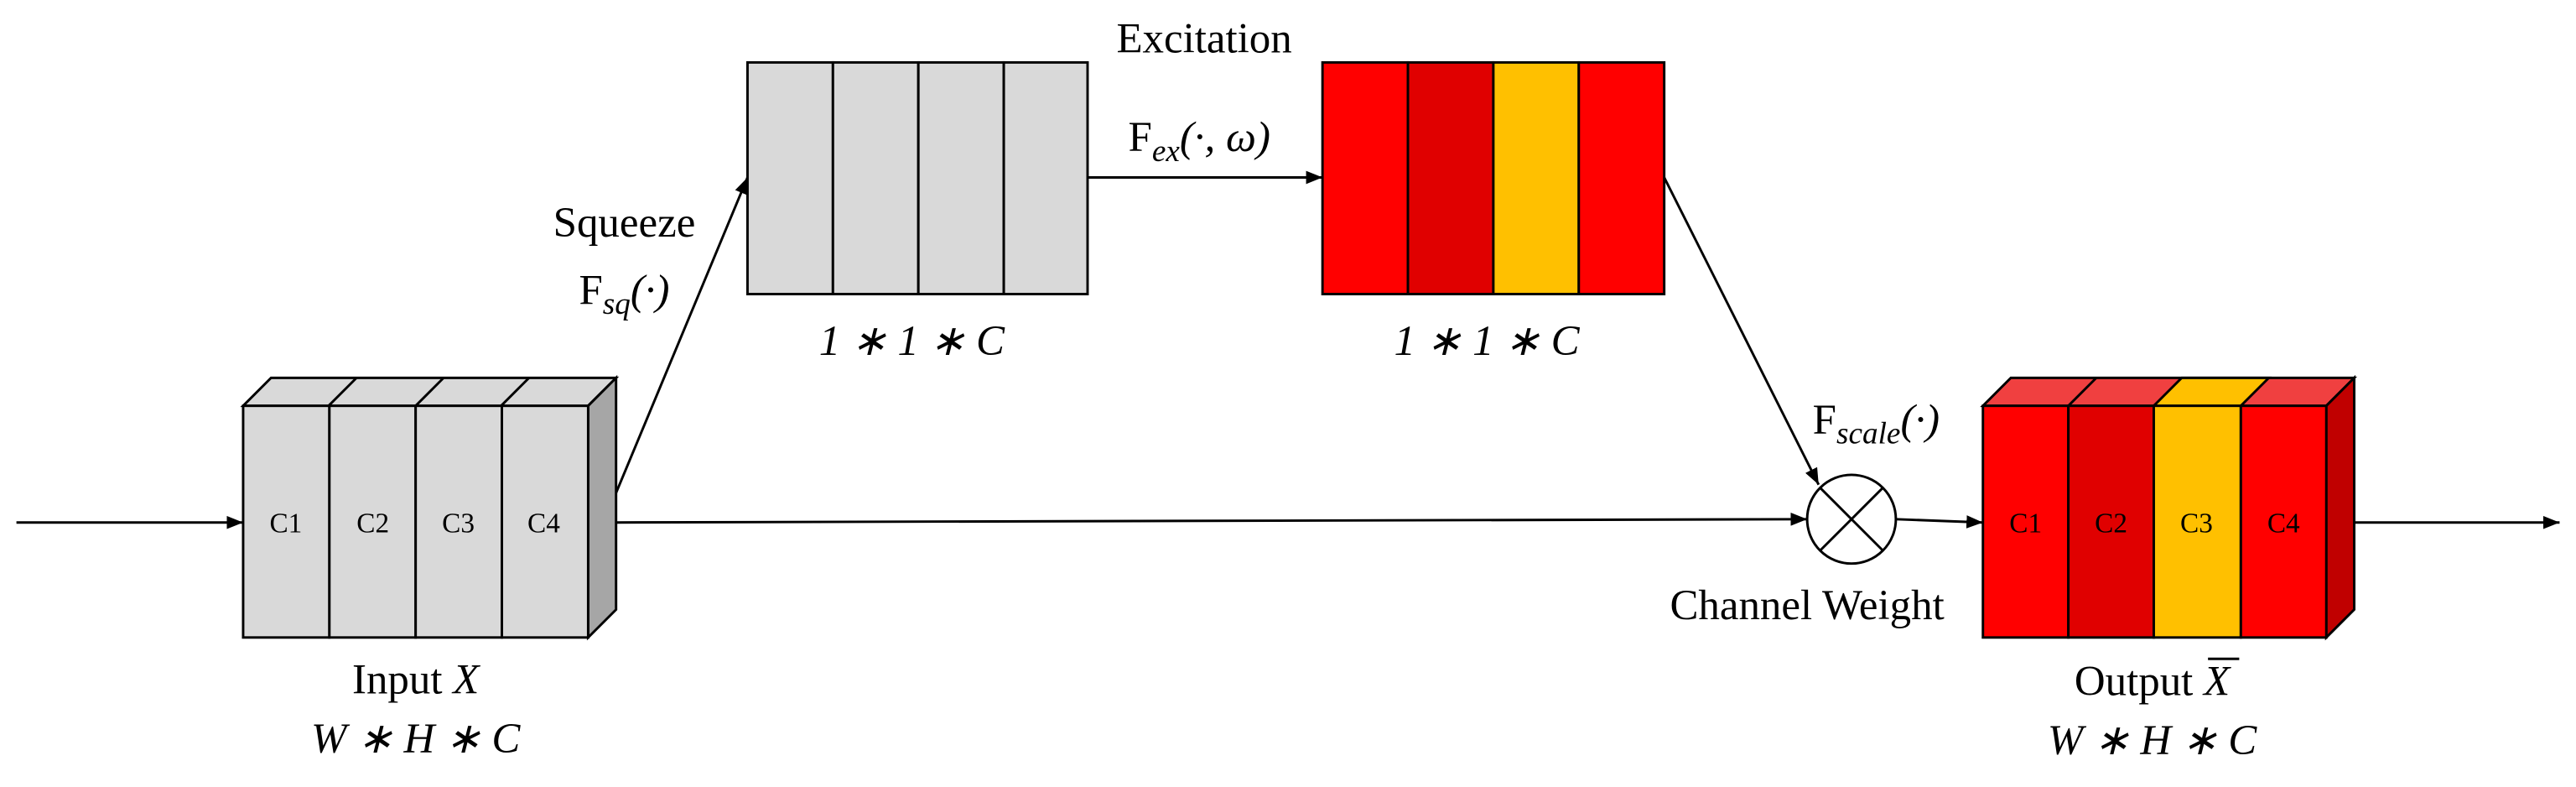 The height and width of the screenshot is (787, 2576). Describe the element at coordinates (1493, 177) in the screenshot. I see `excitation-block` at that location.